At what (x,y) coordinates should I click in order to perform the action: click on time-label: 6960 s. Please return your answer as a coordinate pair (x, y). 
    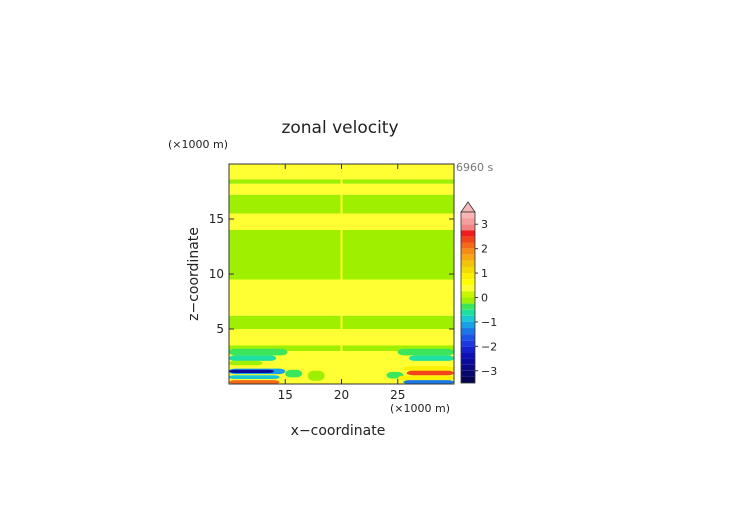
    Looking at the image, I should click on (474, 167).